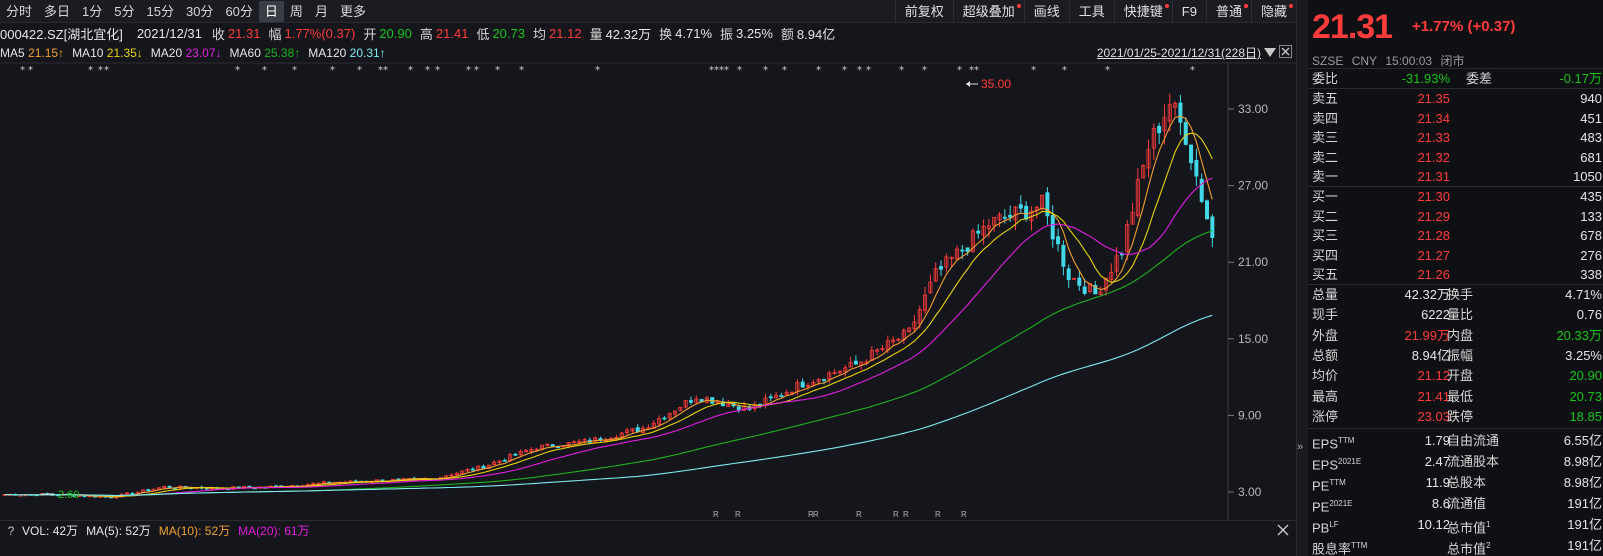 Image resolution: width=1603 pixels, height=556 pixels. What do you see at coordinates (1253, 339) in the screenshot?
I see `y-tick-label-3: 15.00` at bounding box center [1253, 339].